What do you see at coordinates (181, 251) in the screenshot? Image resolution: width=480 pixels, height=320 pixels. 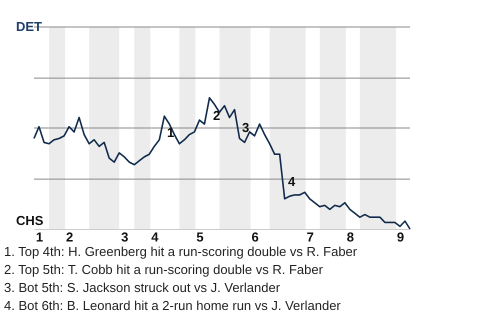 I see `text: 1. Top 4th: H. Greenberg hit a run-scoring double vs R. Faber` at bounding box center [181, 251].